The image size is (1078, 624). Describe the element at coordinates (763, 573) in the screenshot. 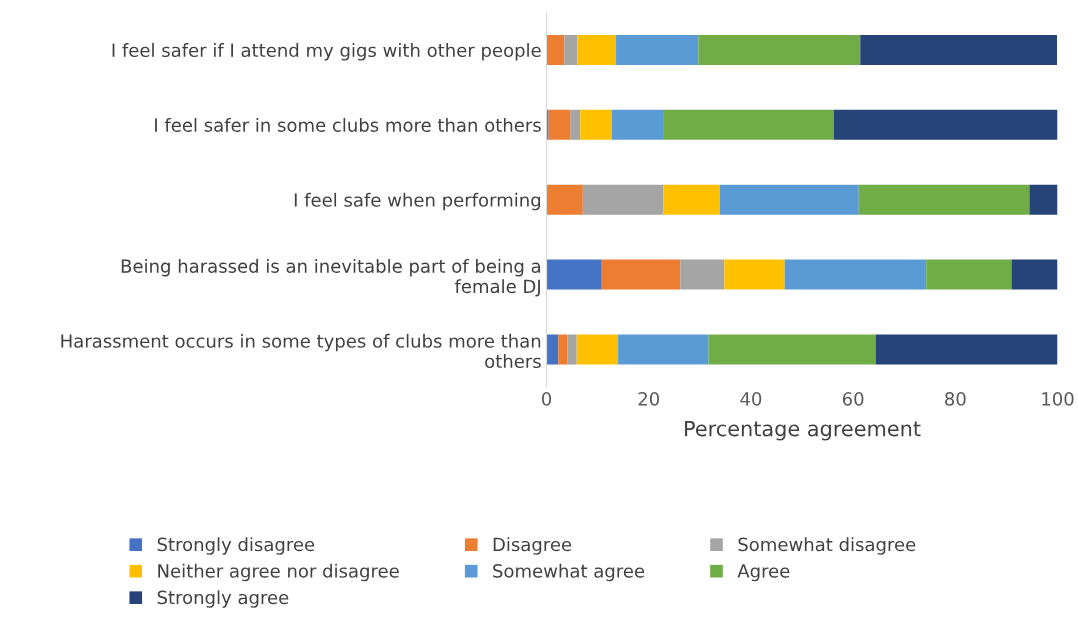

I see `legend-label: Agree` at that location.